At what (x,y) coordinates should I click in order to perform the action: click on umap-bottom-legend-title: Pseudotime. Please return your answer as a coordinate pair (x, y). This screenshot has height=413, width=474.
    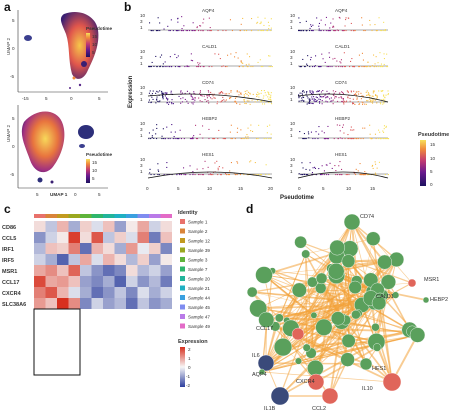
    Looking at the image, I should click on (99, 154).